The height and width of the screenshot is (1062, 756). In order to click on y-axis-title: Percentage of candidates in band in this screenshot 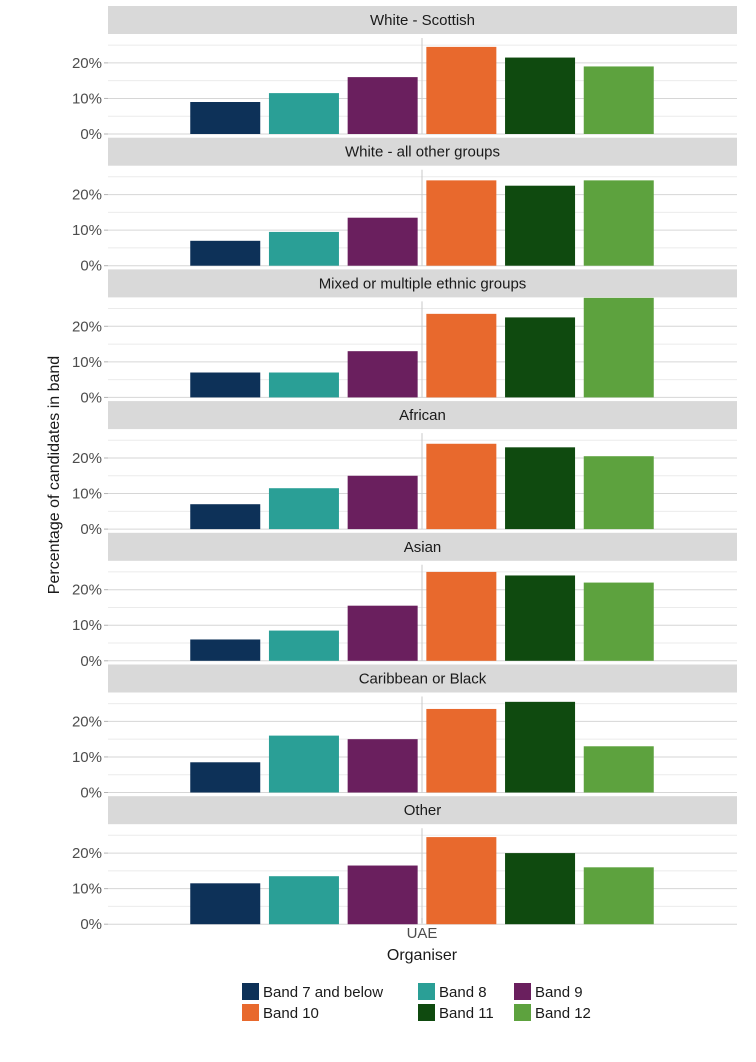, I will do `click(54, 475)`.